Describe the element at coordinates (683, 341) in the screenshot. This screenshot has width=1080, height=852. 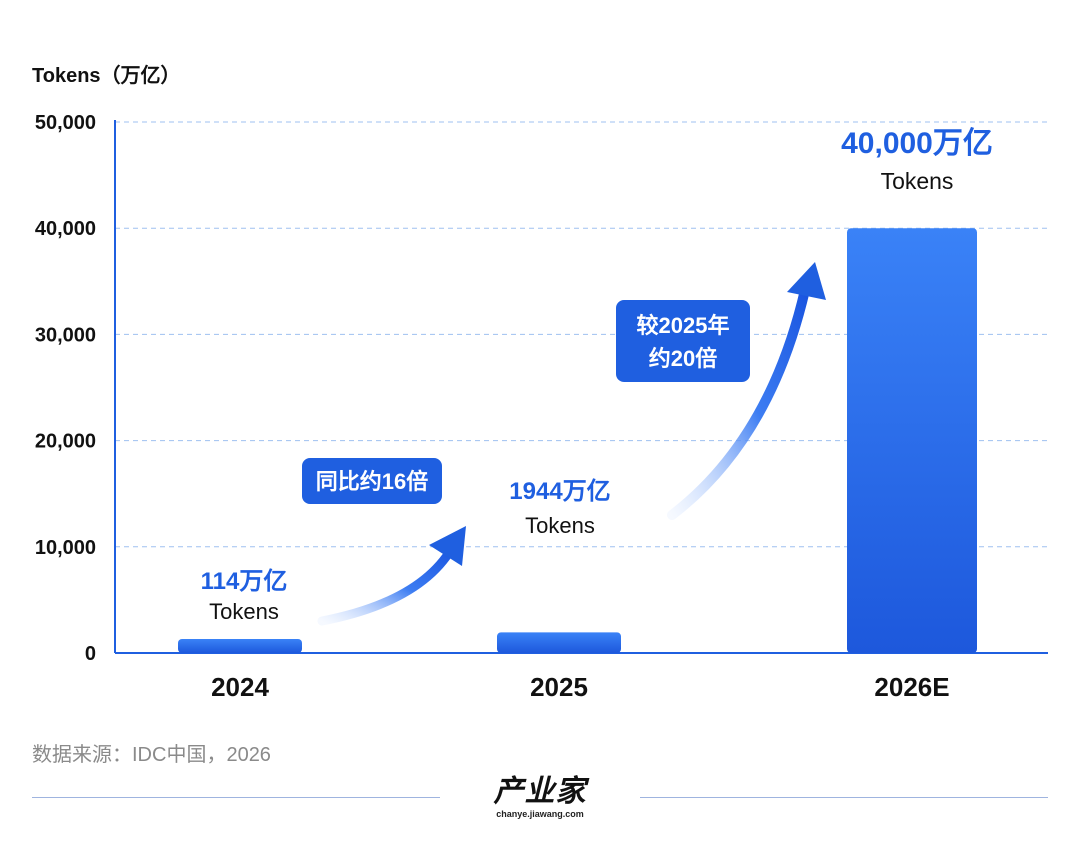
I see `callout-vs-2025-20x: 较2025年 约20倍` at that location.